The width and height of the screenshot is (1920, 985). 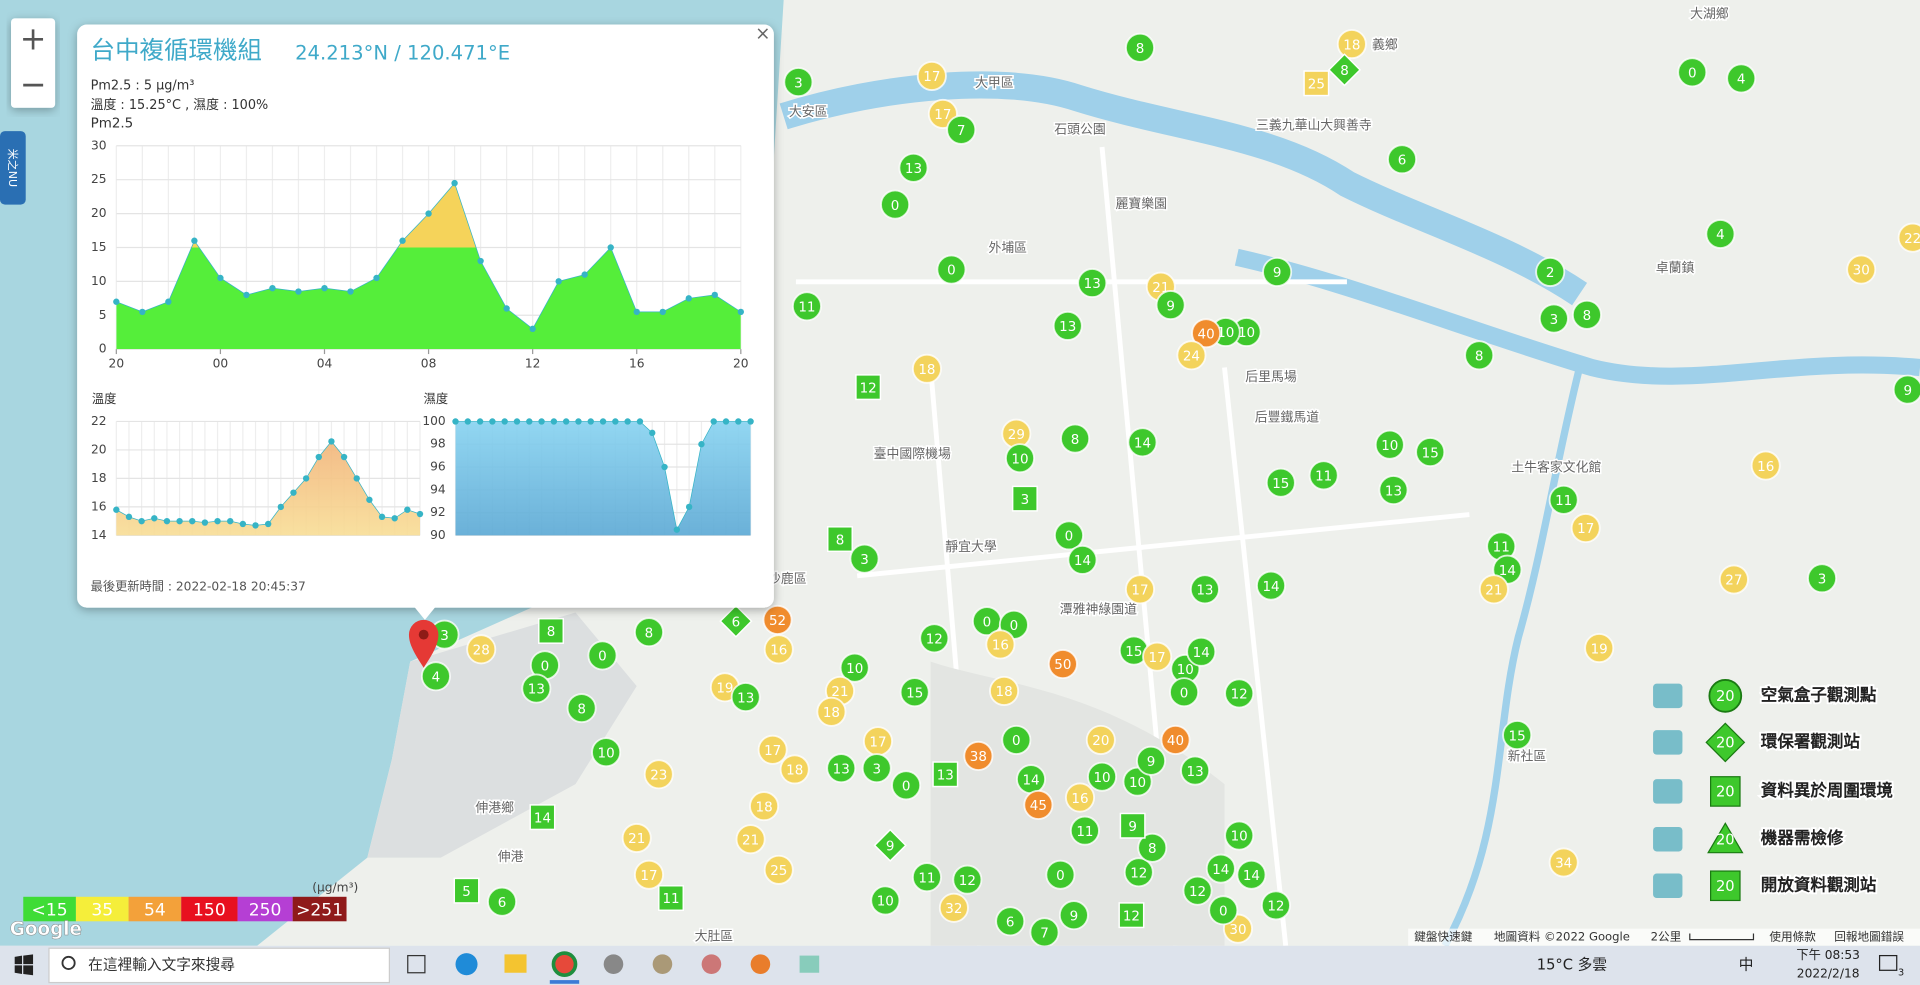 What do you see at coordinates (1888, 962) in the screenshot?
I see `notification-icon` at bounding box center [1888, 962].